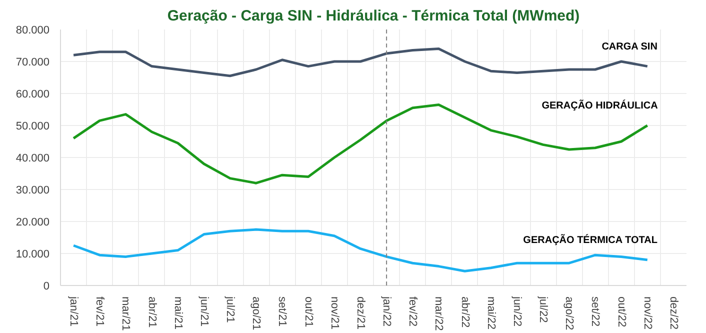  Describe the element at coordinates (230, 309) in the screenshot. I see `x-tick-label: jul/21` at that location.